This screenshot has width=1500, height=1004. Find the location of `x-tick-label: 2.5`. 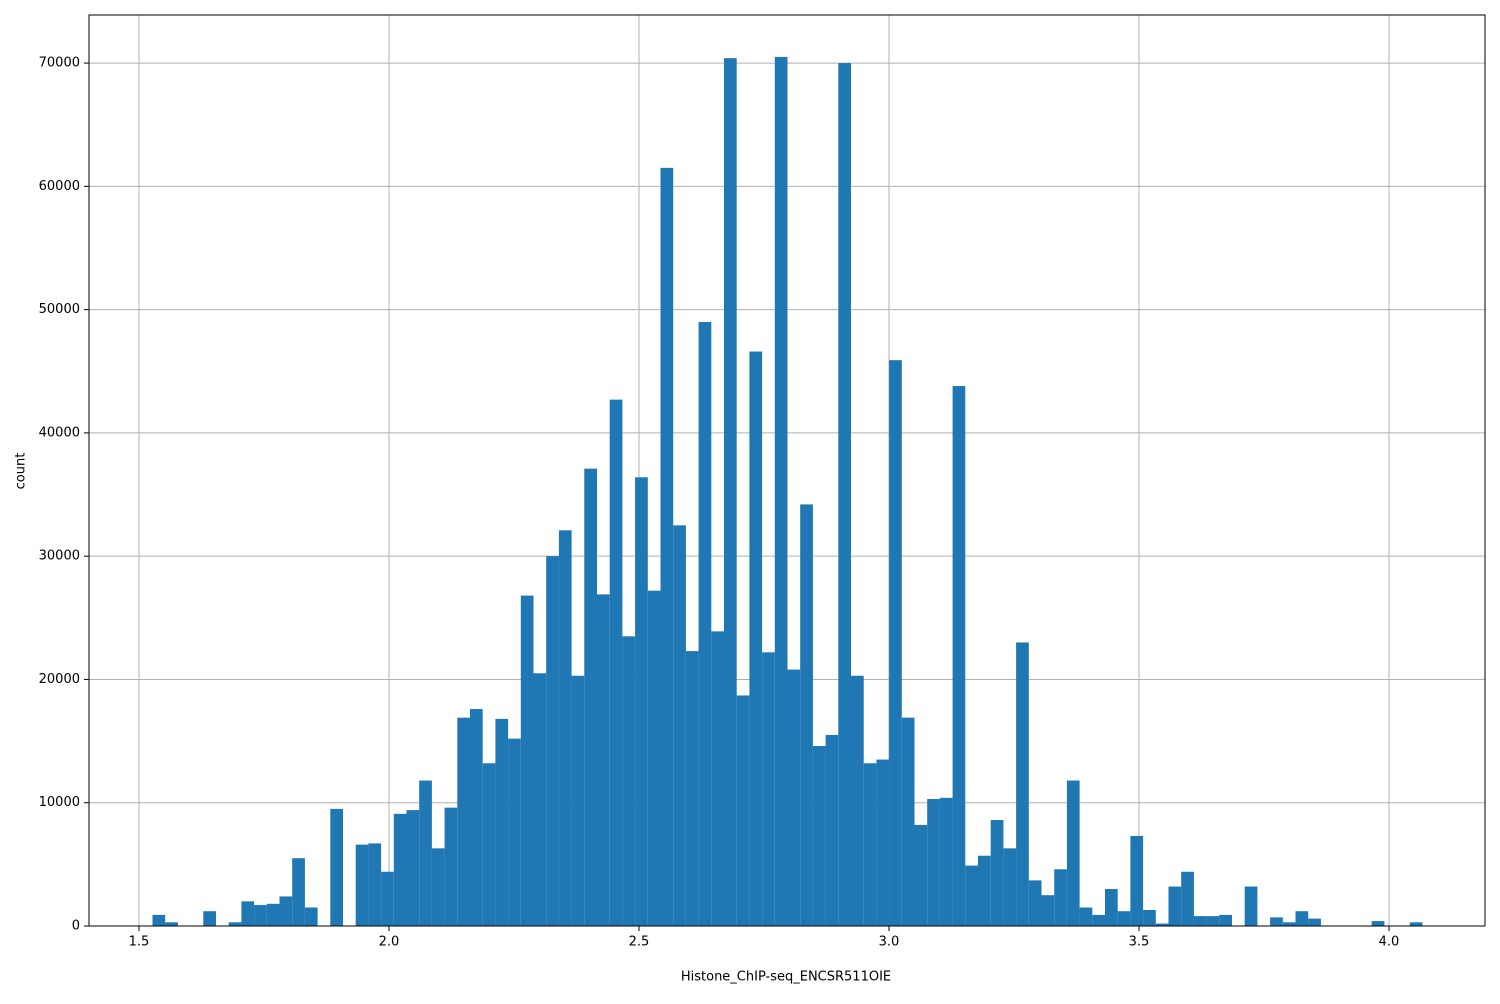

x-tick-label: 2.5 is located at coordinates (639, 942).